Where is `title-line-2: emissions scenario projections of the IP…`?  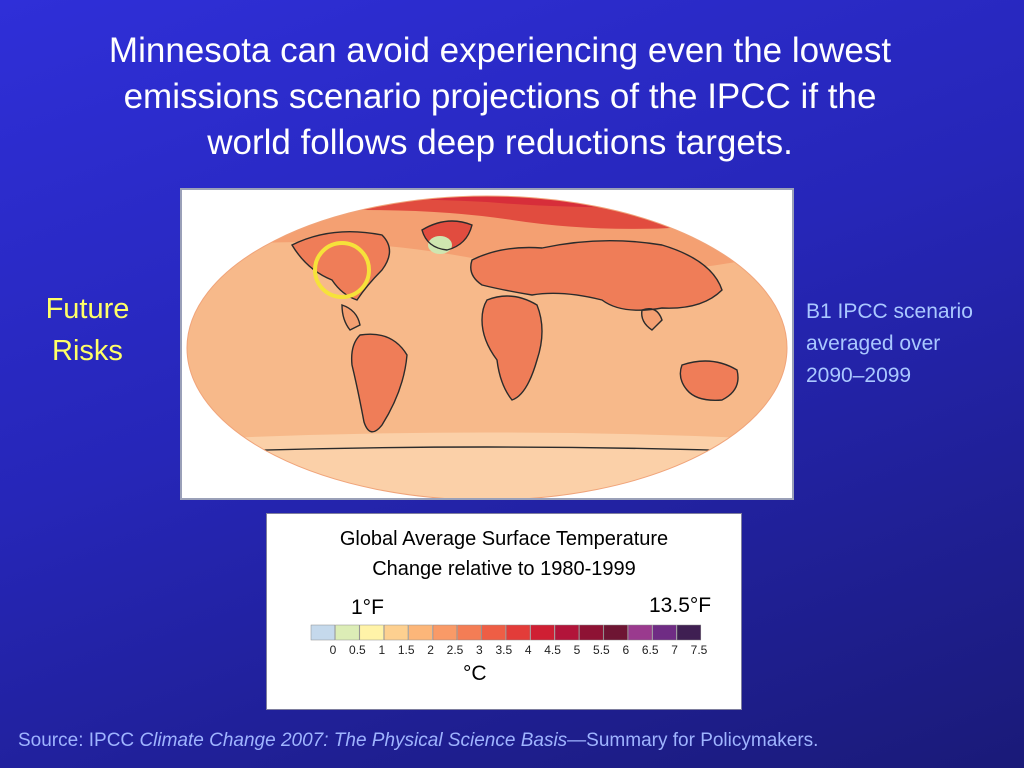
title-line-2: emissions scenario projections of the IP… is located at coordinates (500, 96).